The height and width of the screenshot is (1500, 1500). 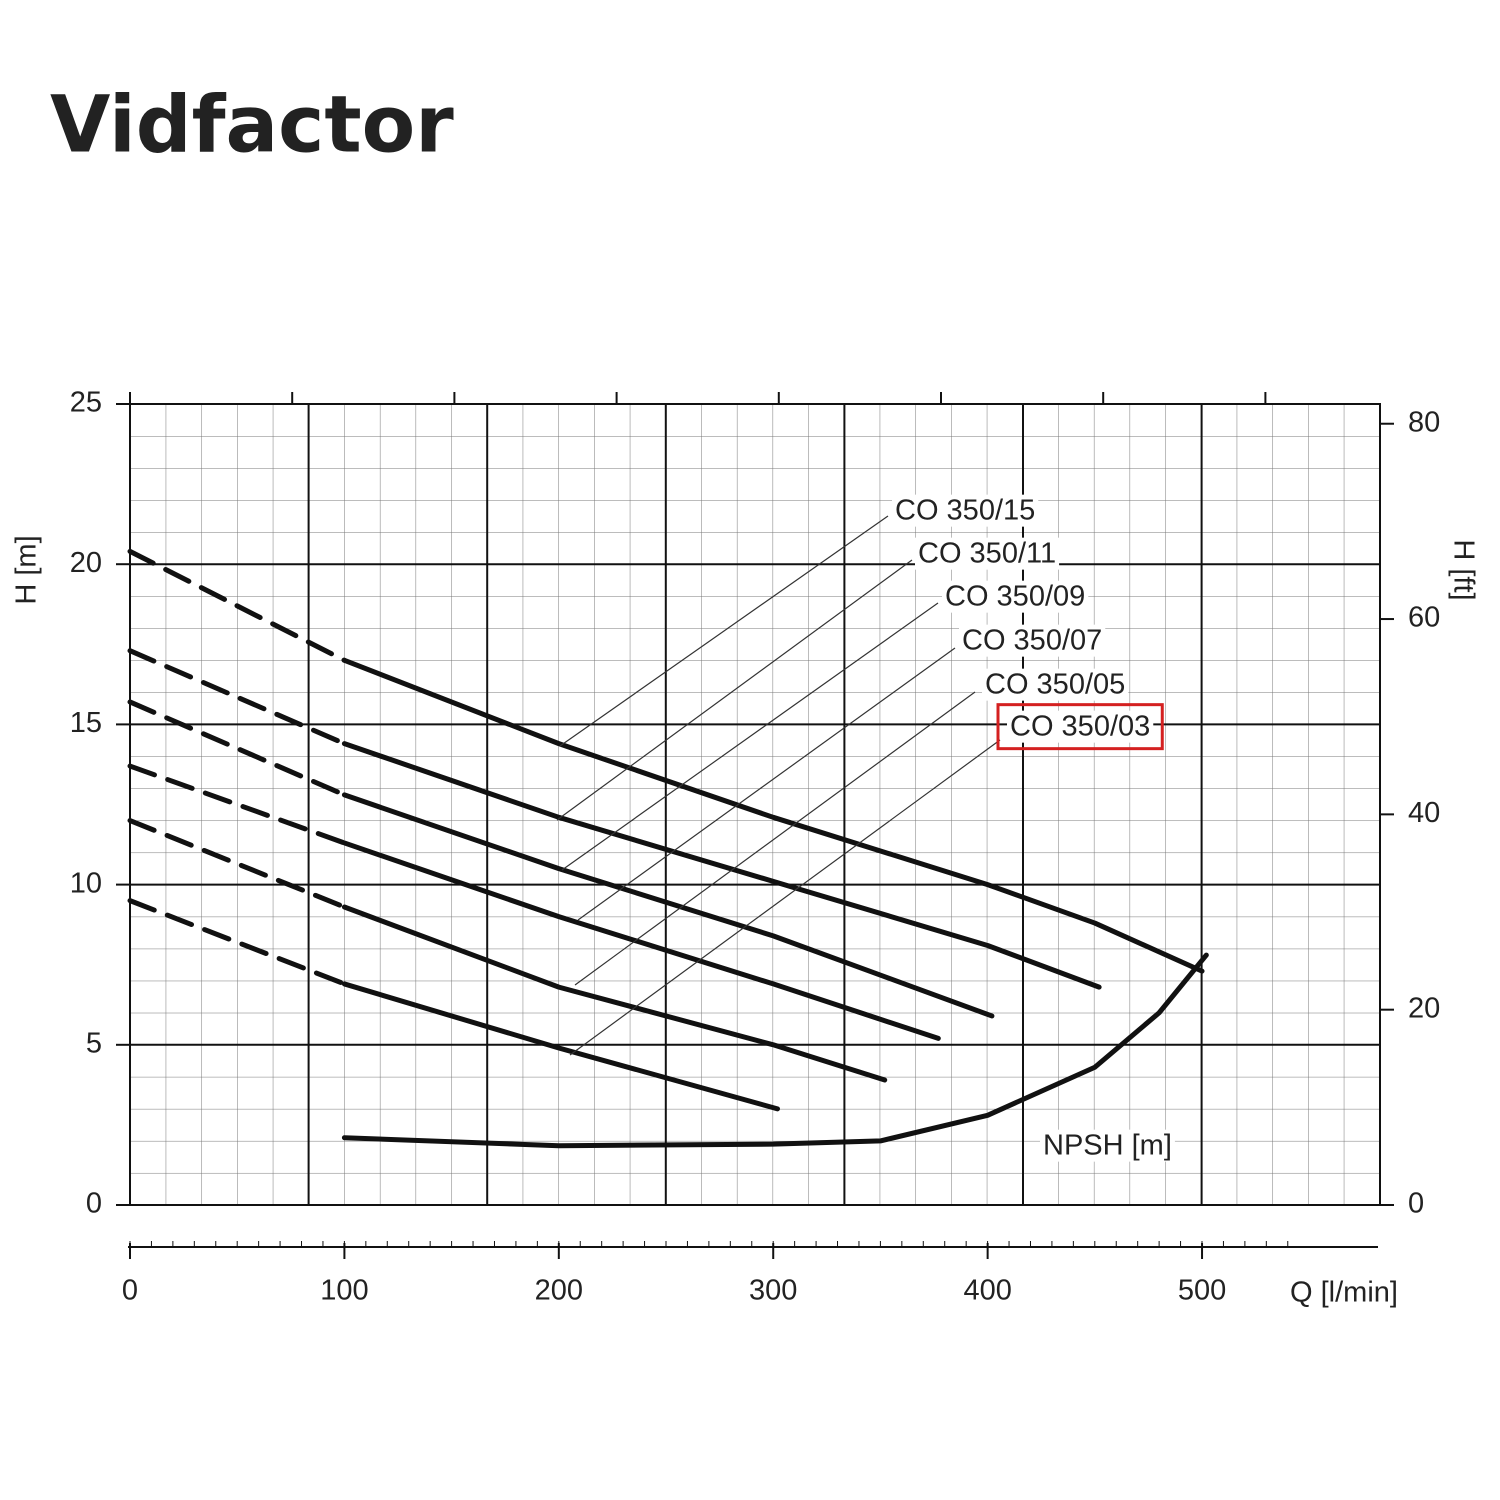 I want to click on series-label: CO 350/05, so click(x=1055, y=685).